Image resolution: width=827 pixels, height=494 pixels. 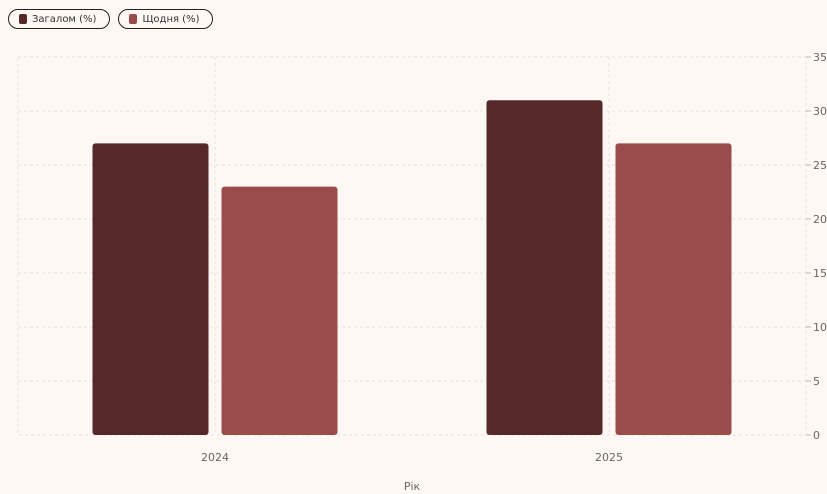 What do you see at coordinates (23, 19) in the screenshot?
I see `legend-swatch-zahalom` at bounding box center [23, 19].